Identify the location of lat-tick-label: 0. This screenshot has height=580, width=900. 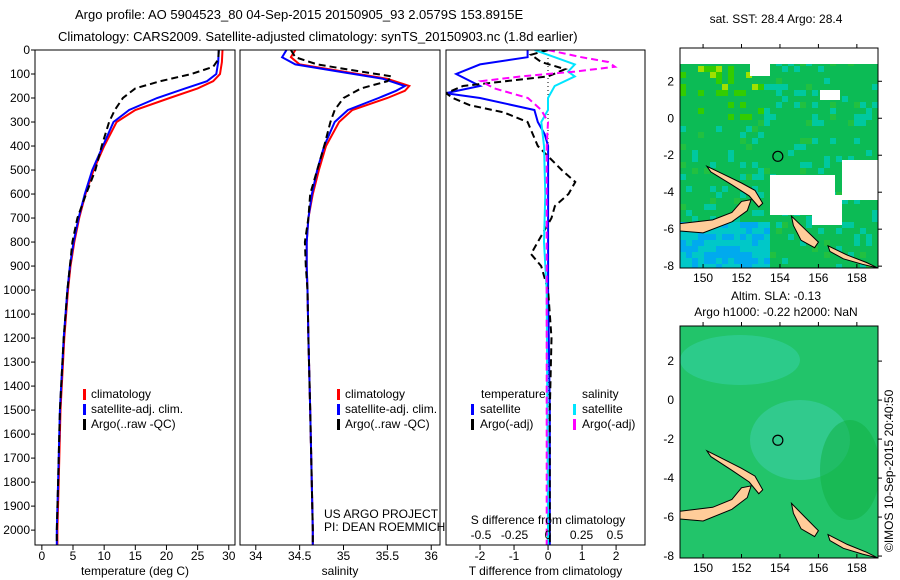
(670, 118).